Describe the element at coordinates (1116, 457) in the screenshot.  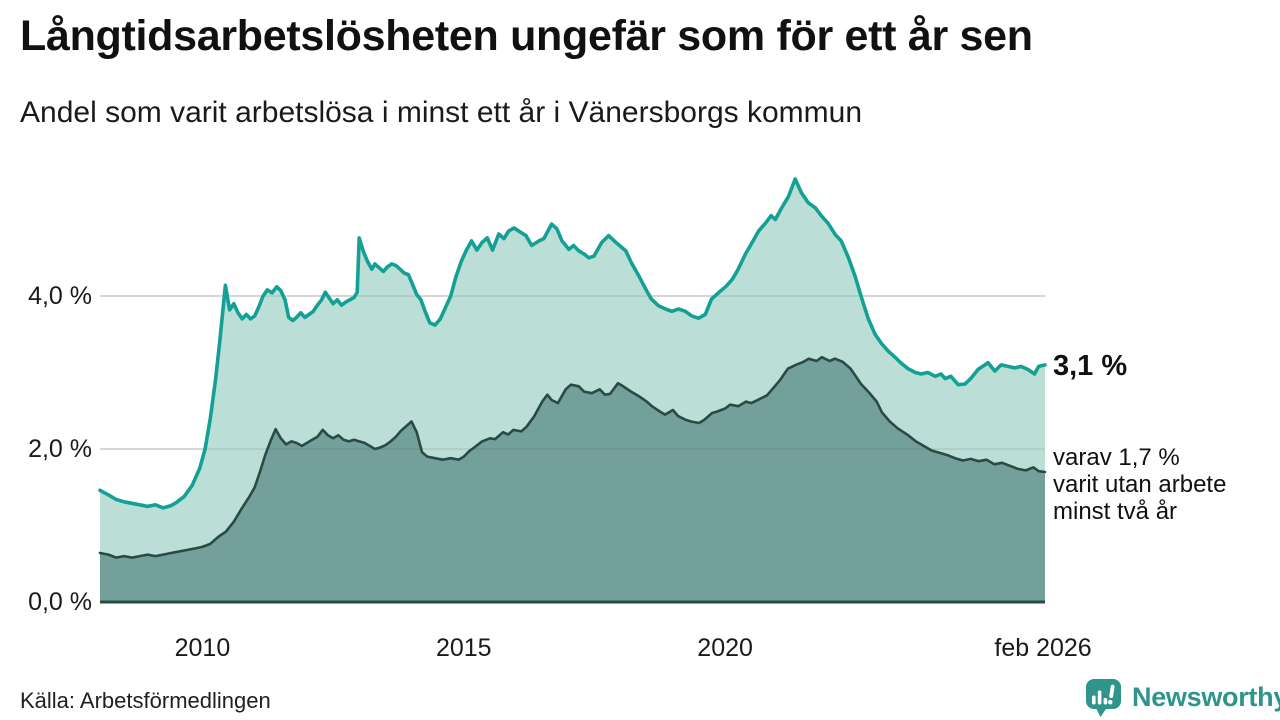
I see `secondary-annotation-line: varav 1,7 %` at that location.